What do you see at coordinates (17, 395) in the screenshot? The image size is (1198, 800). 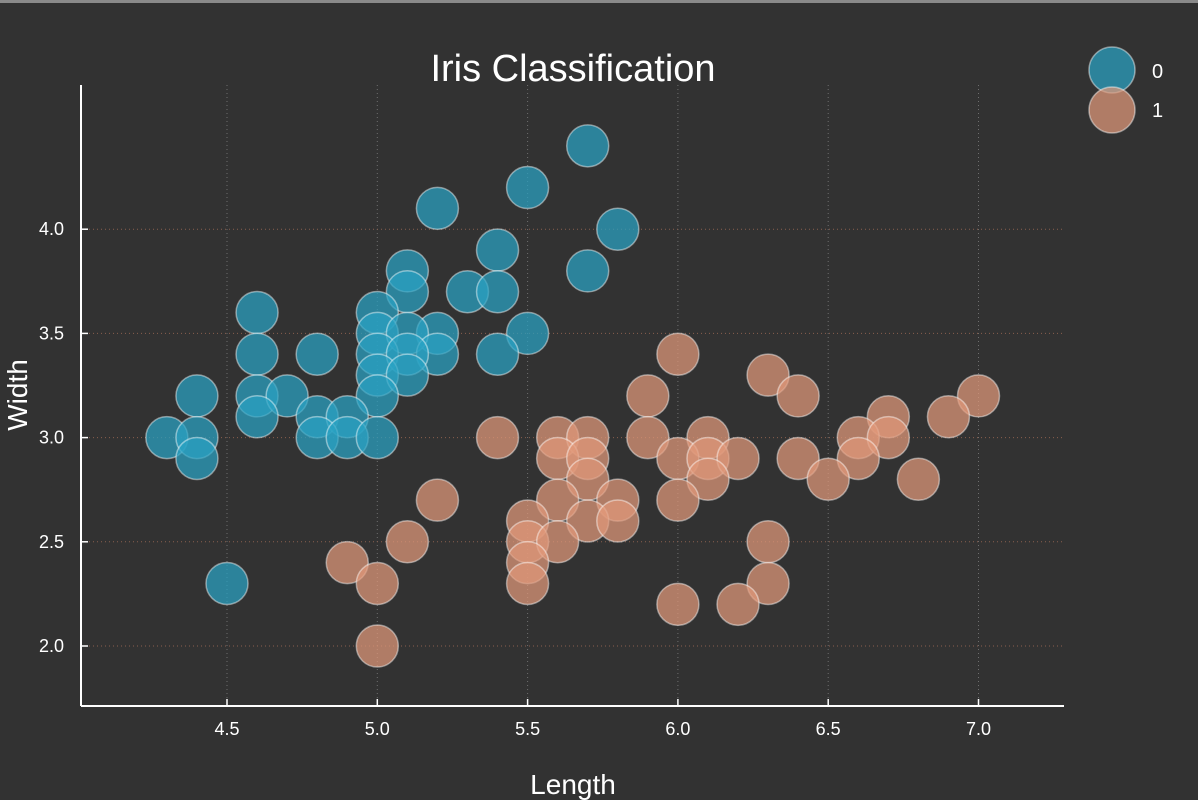 I see `y-axis-label: Width` at bounding box center [17, 395].